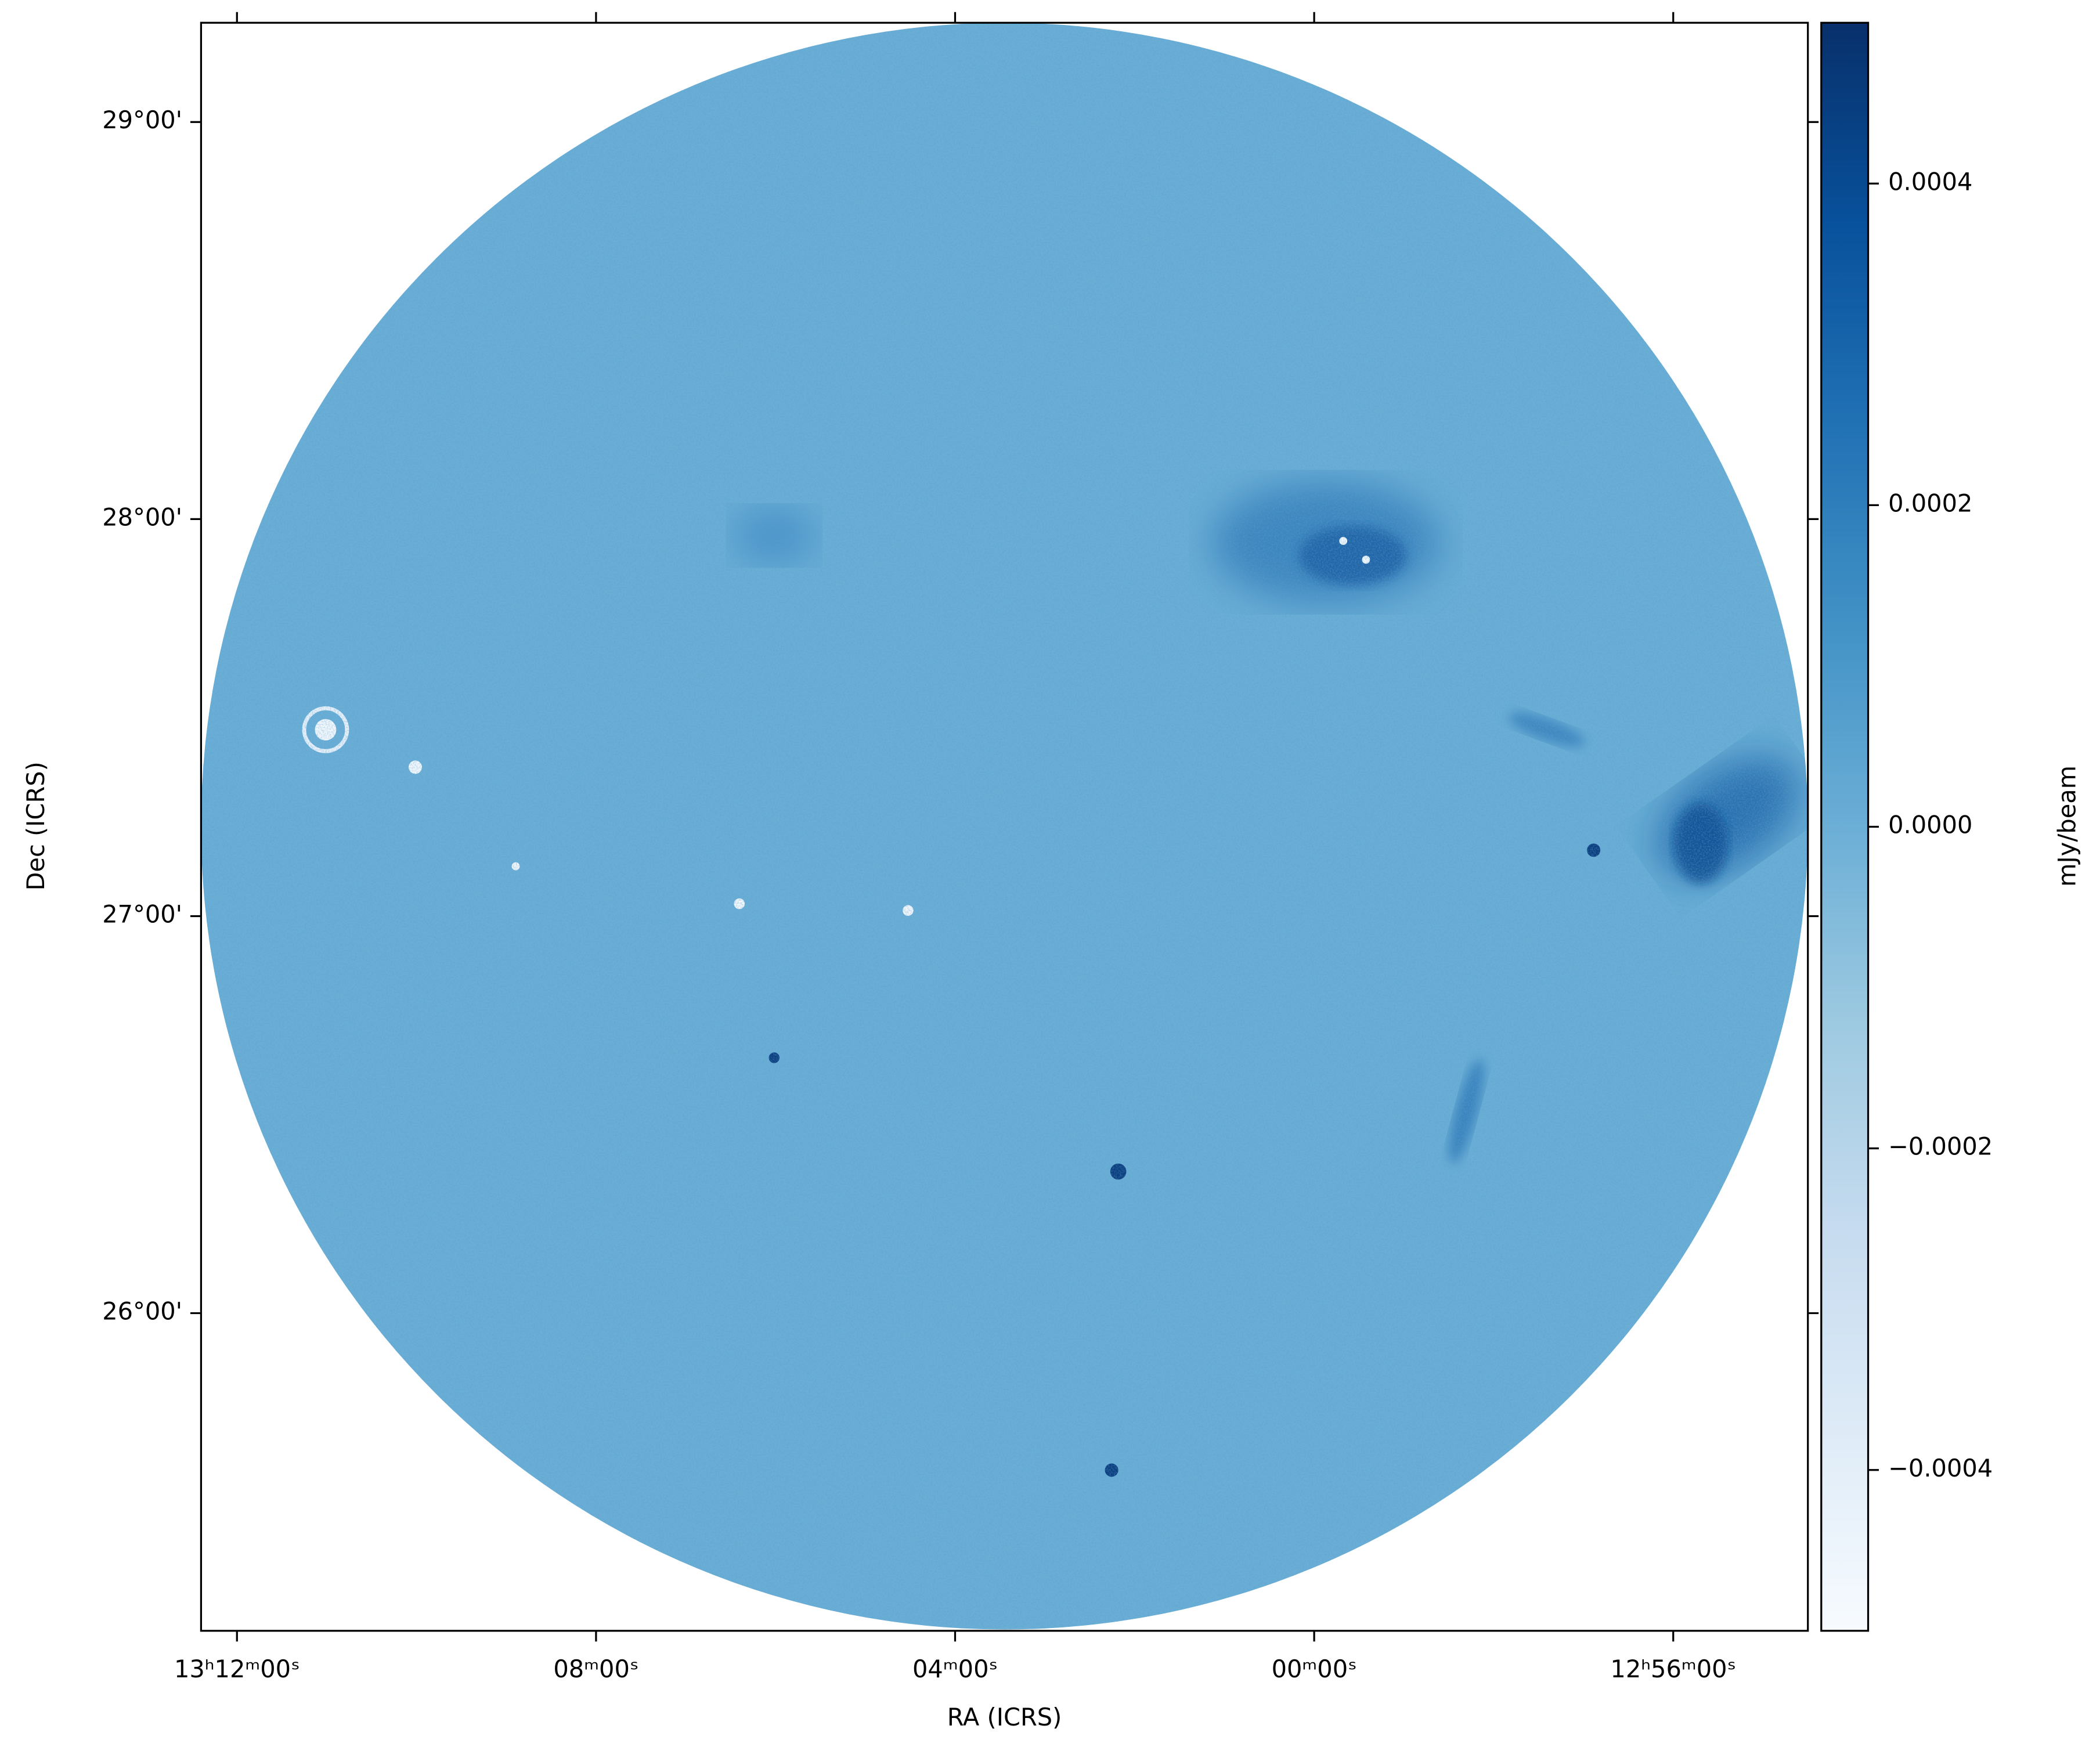 The height and width of the screenshot is (1758, 2100). I want to click on y-tick-label: 27°00', so click(142, 914).